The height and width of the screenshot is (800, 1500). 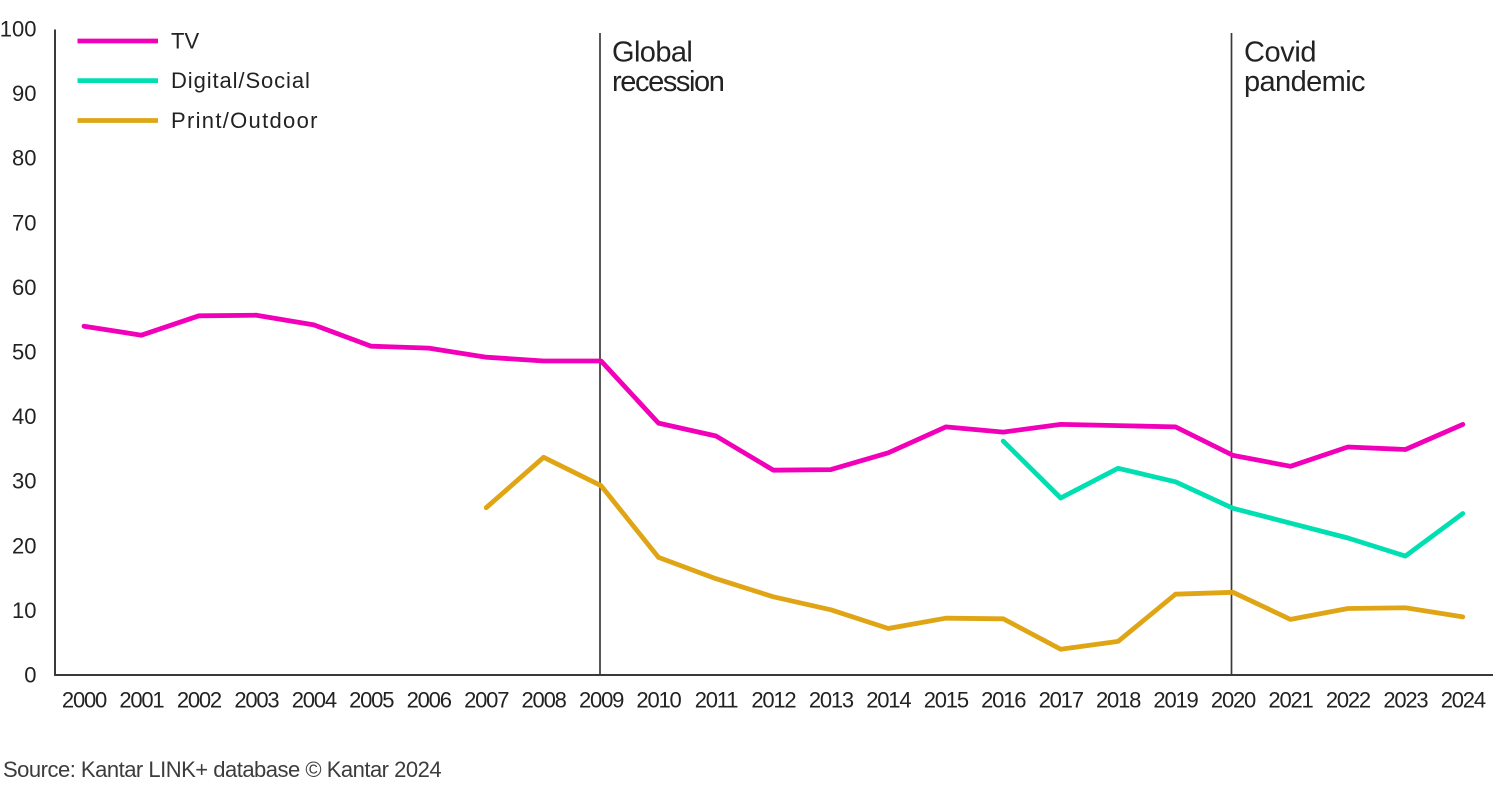 I want to click on svg-text: 30, so click(x=24, y=481).